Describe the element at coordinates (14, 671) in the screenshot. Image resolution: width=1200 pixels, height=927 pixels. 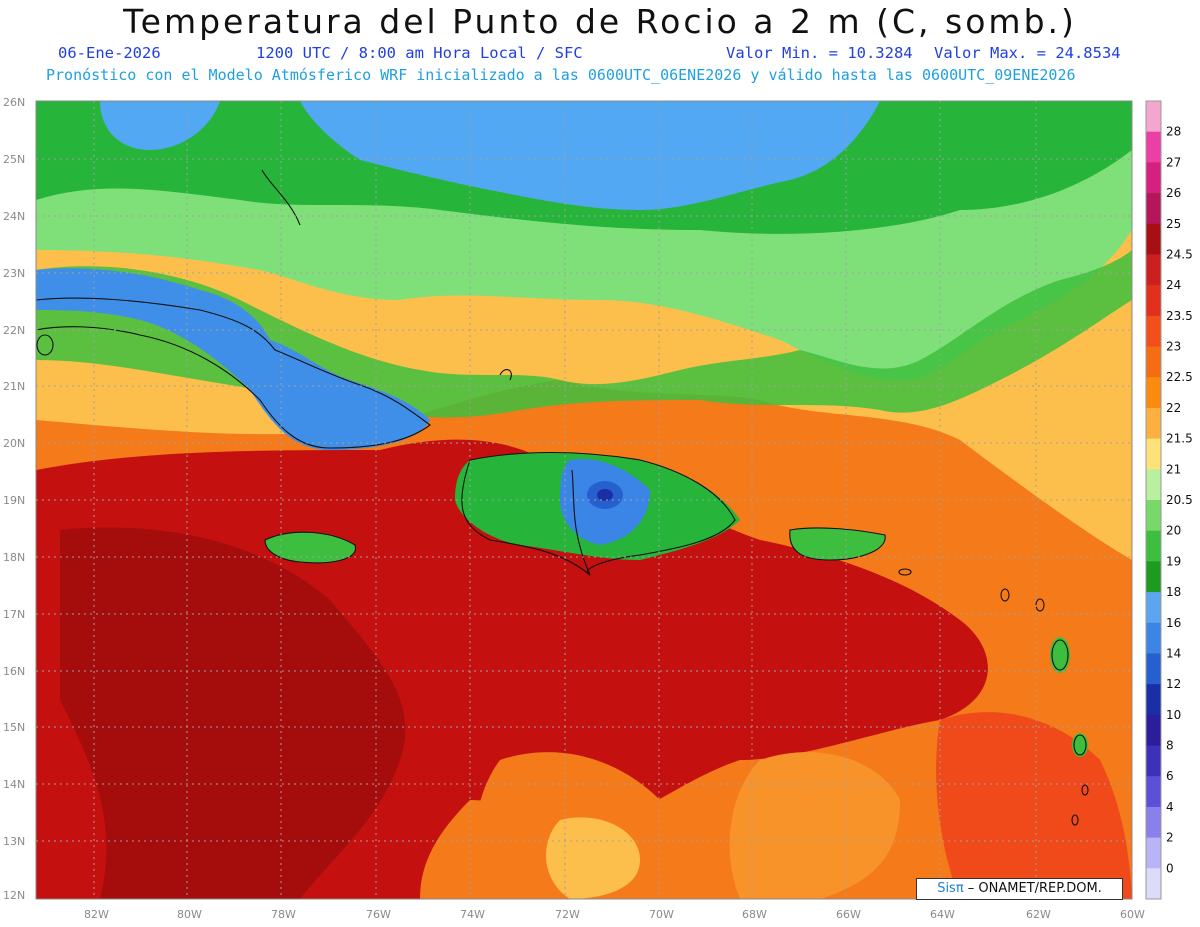
I see `lat-label: 16N` at that location.